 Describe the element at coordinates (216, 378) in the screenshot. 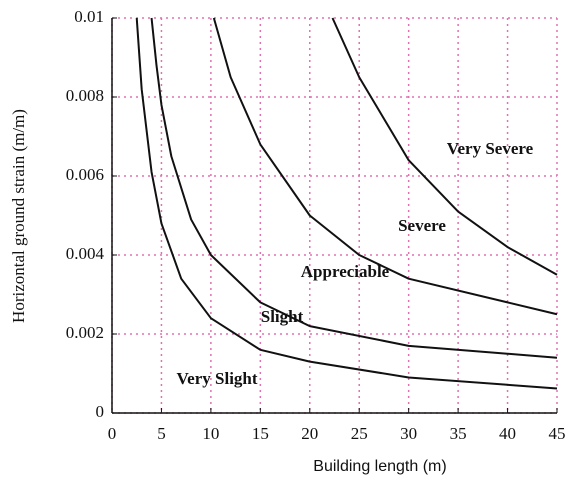

I see `zone-label: Very Slight` at that location.